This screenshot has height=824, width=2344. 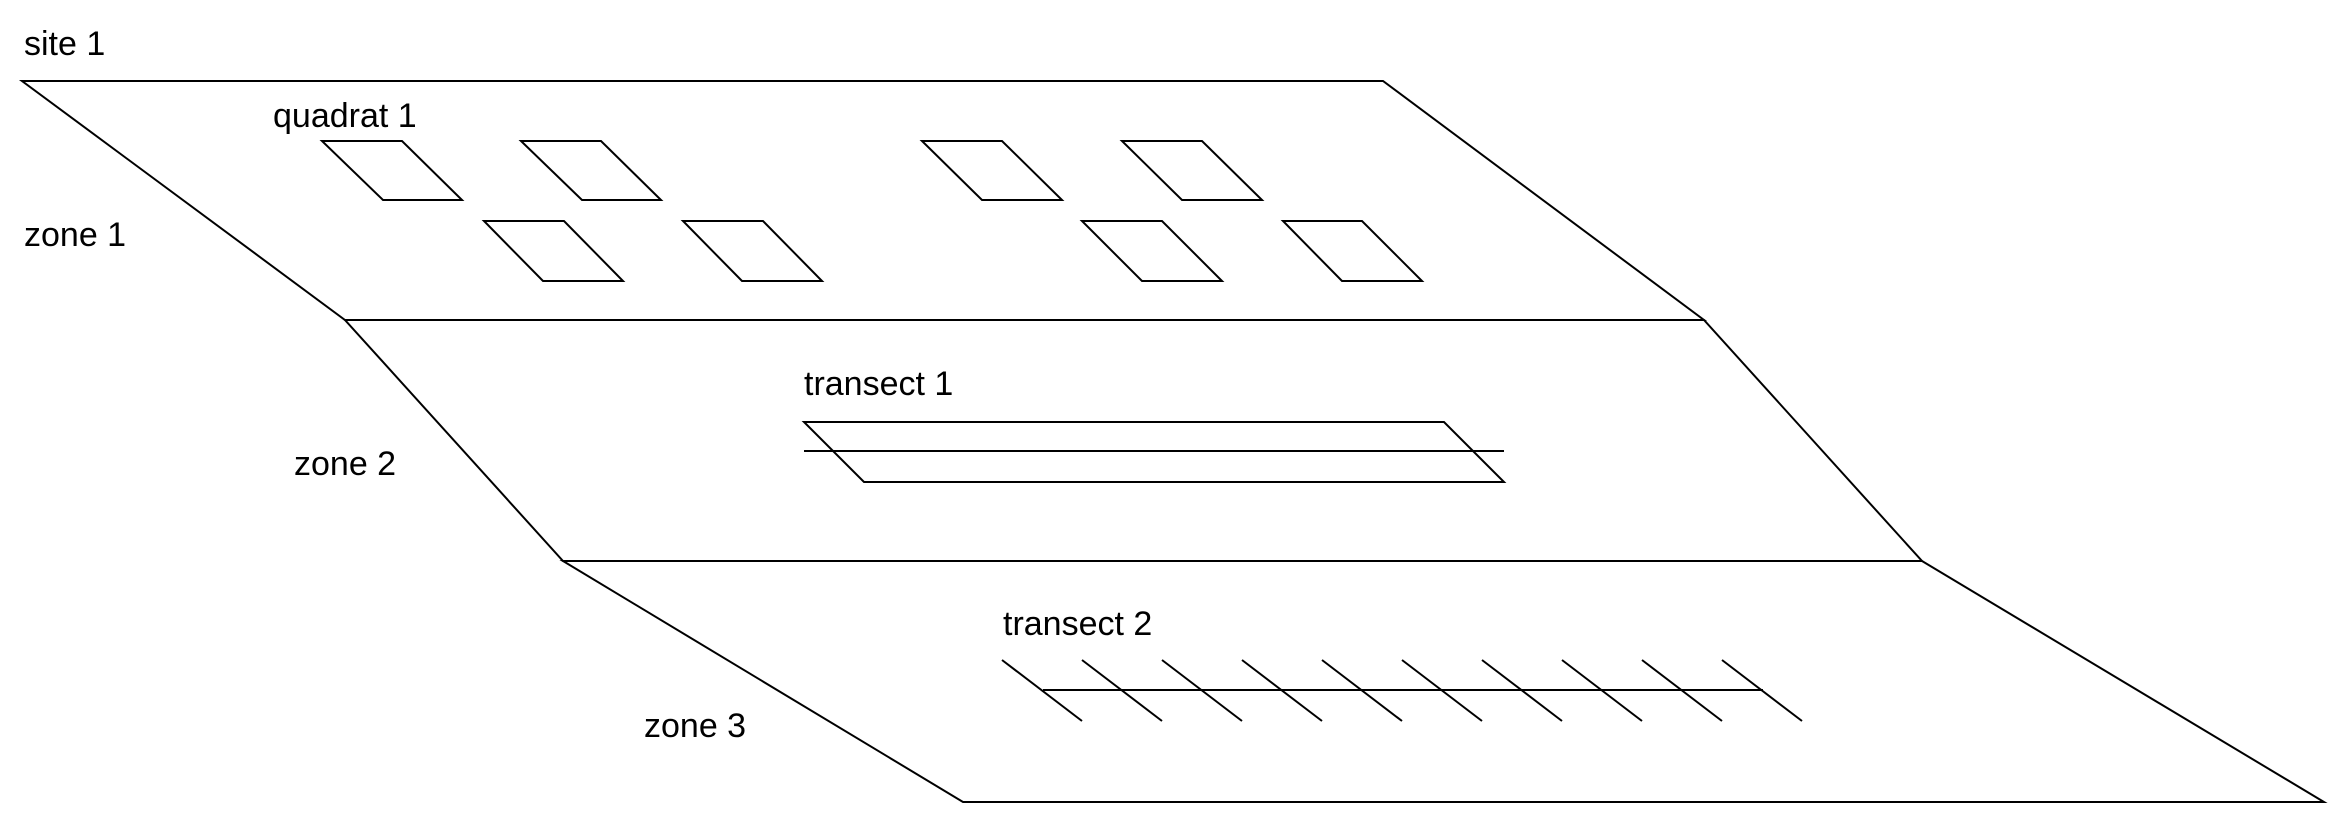 What do you see at coordinates (345, 464) in the screenshot?
I see `zone-2-label: zone 2` at bounding box center [345, 464].